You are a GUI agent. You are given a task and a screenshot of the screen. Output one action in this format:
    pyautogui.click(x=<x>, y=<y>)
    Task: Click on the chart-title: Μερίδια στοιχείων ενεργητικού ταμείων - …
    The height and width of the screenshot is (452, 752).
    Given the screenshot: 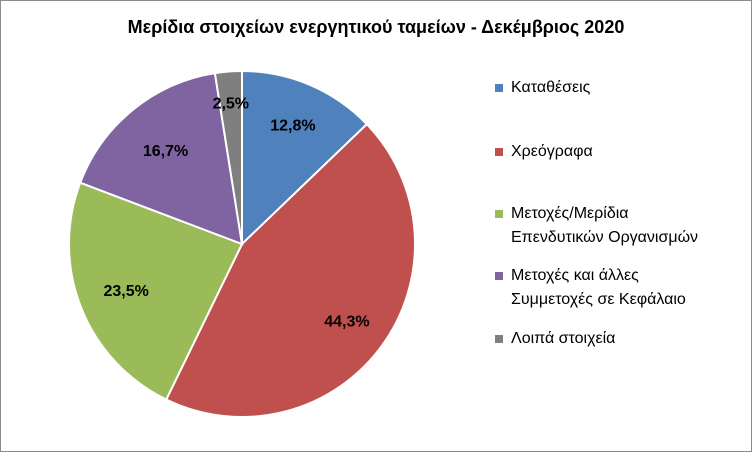 What is the action you would take?
    pyautogui.click(x=376, y=27)
    